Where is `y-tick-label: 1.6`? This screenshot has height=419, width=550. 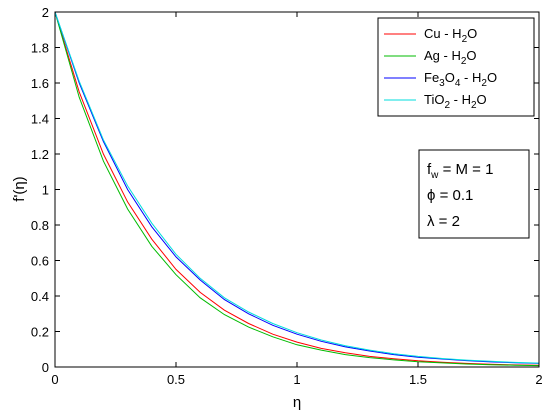 y-tick-label: 1.6 is located at coordinates (40, 83).